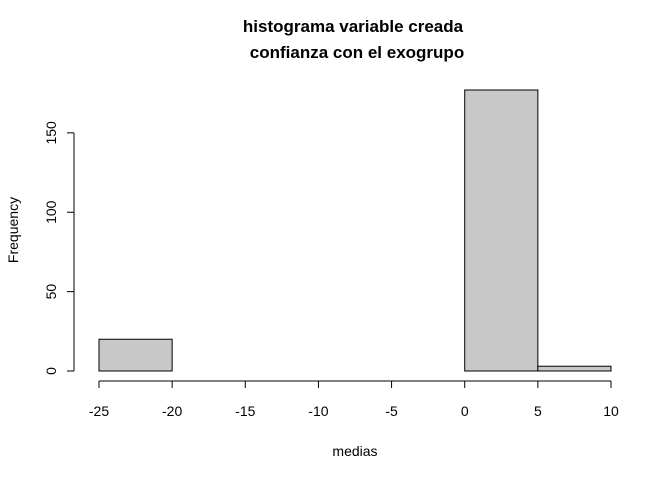 The width and height of the screenshot is (672, 480). I want to click on x-tick-label: -25, so click(99, 411).